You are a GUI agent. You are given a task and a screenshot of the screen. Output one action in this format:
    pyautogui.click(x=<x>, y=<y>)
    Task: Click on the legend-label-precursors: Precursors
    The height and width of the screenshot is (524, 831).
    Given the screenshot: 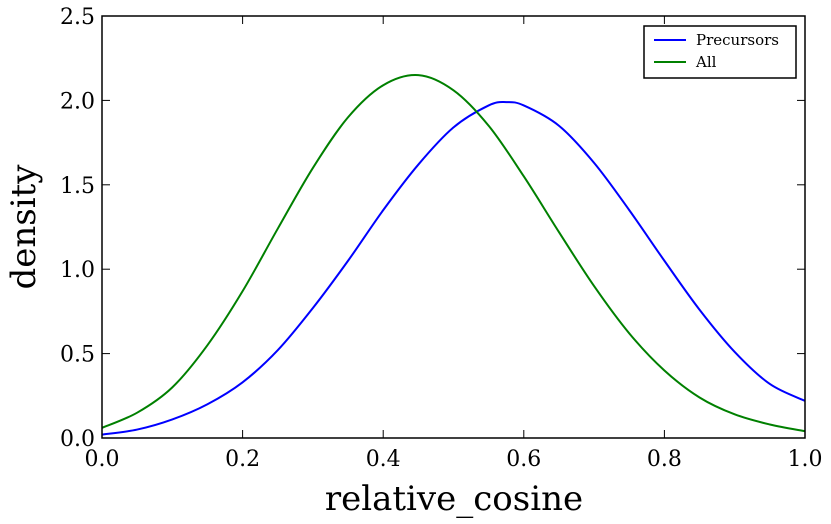 What is the action you would take?
    pyautogui.click(x=737, y=40)
    